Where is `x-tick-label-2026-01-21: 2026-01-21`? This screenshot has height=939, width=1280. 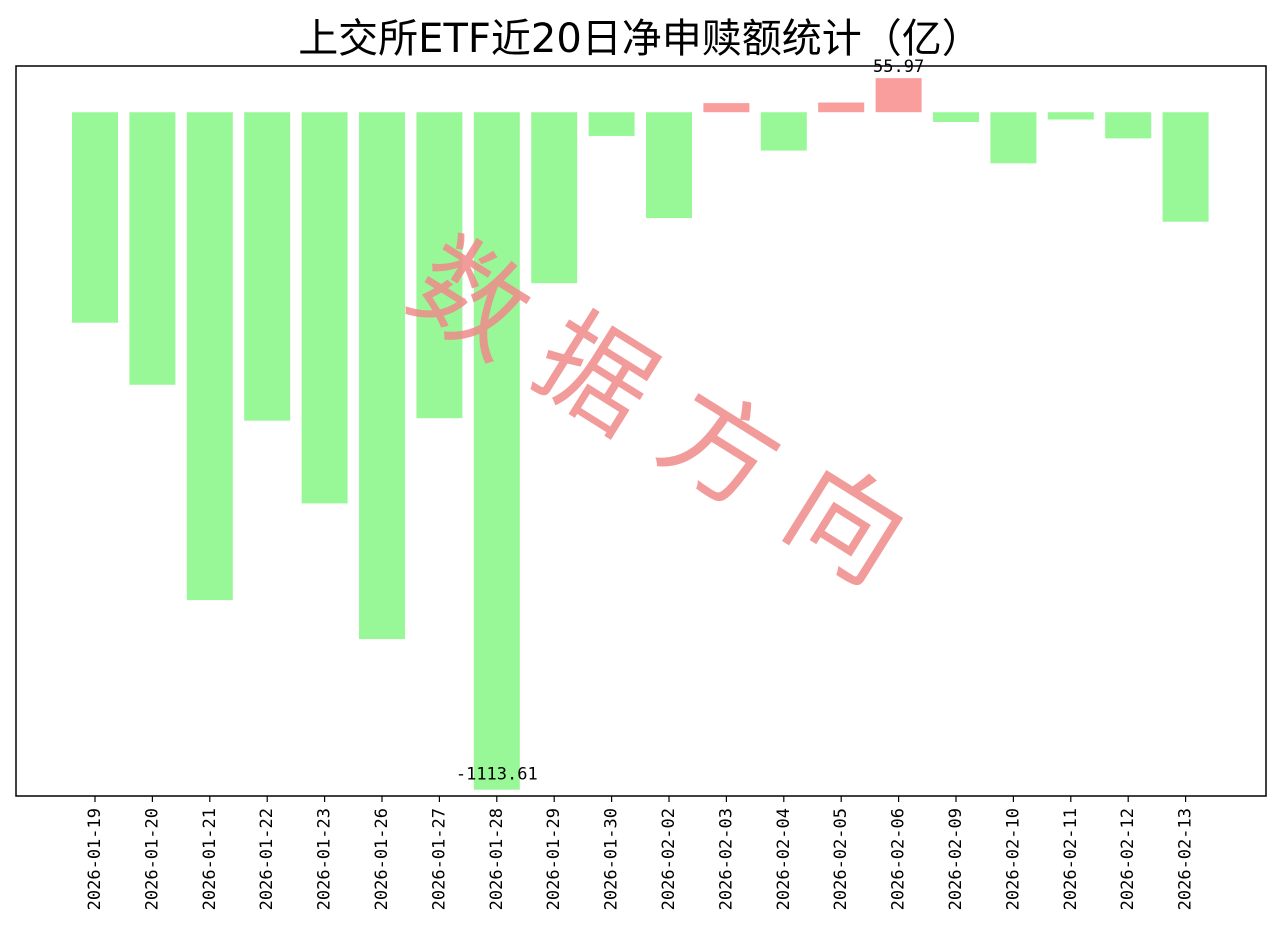
x-tick-label-2026-01-21: 2026-01-21 is located at coordinates (210, 859).